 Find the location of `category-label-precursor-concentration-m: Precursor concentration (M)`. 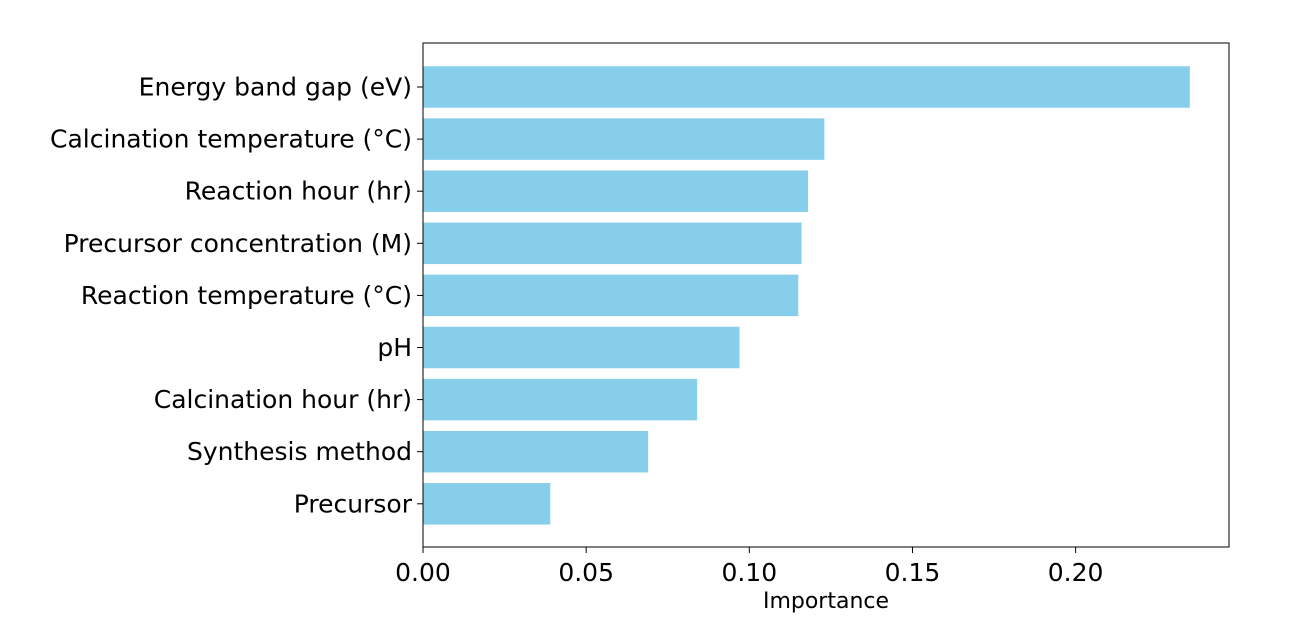

category-label-precursor-concentration-m: Precursor concentration (M) is located at coordinates (238, 243).